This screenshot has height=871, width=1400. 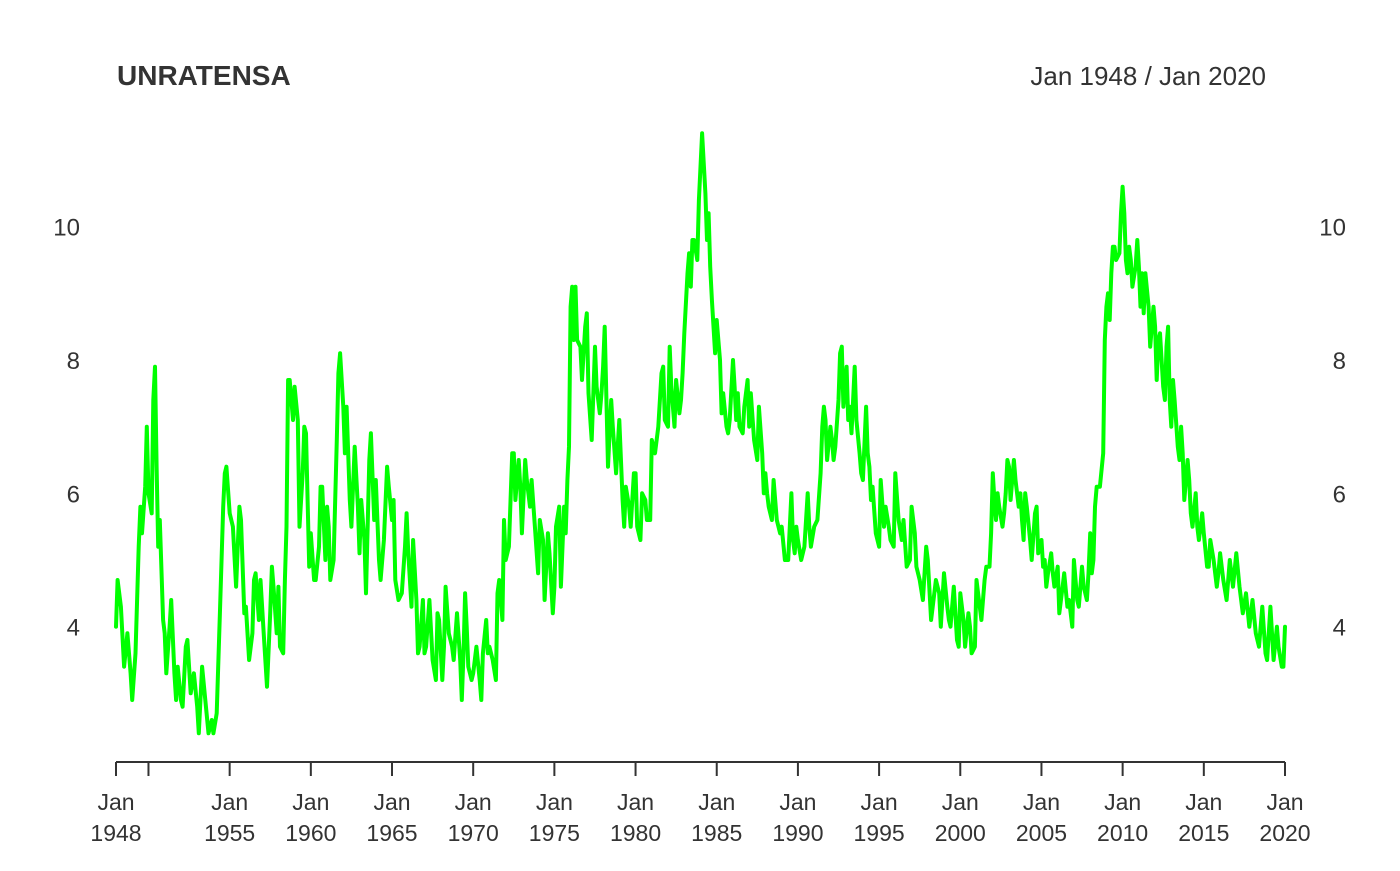 What do you see at coordinates (635, 833) in the screenshot?
I see `x-tick-label-year: 1980` at bounding box center [635, 833].